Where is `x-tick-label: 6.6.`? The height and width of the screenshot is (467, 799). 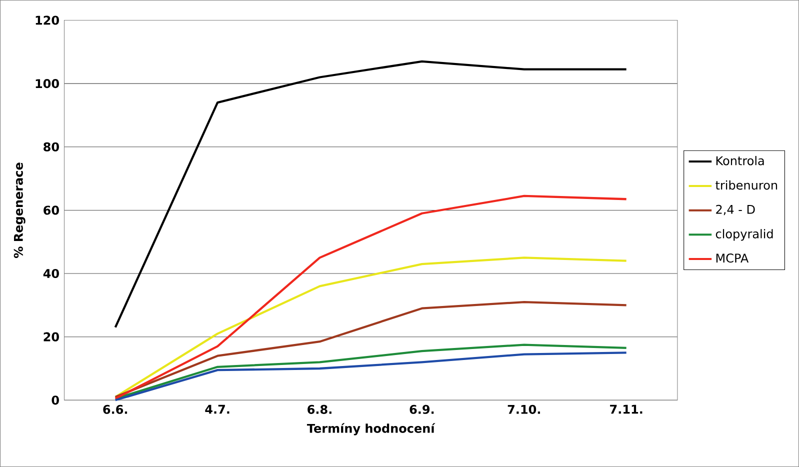
x-tick-label: 6.6. is located at coordinates (115, 409).